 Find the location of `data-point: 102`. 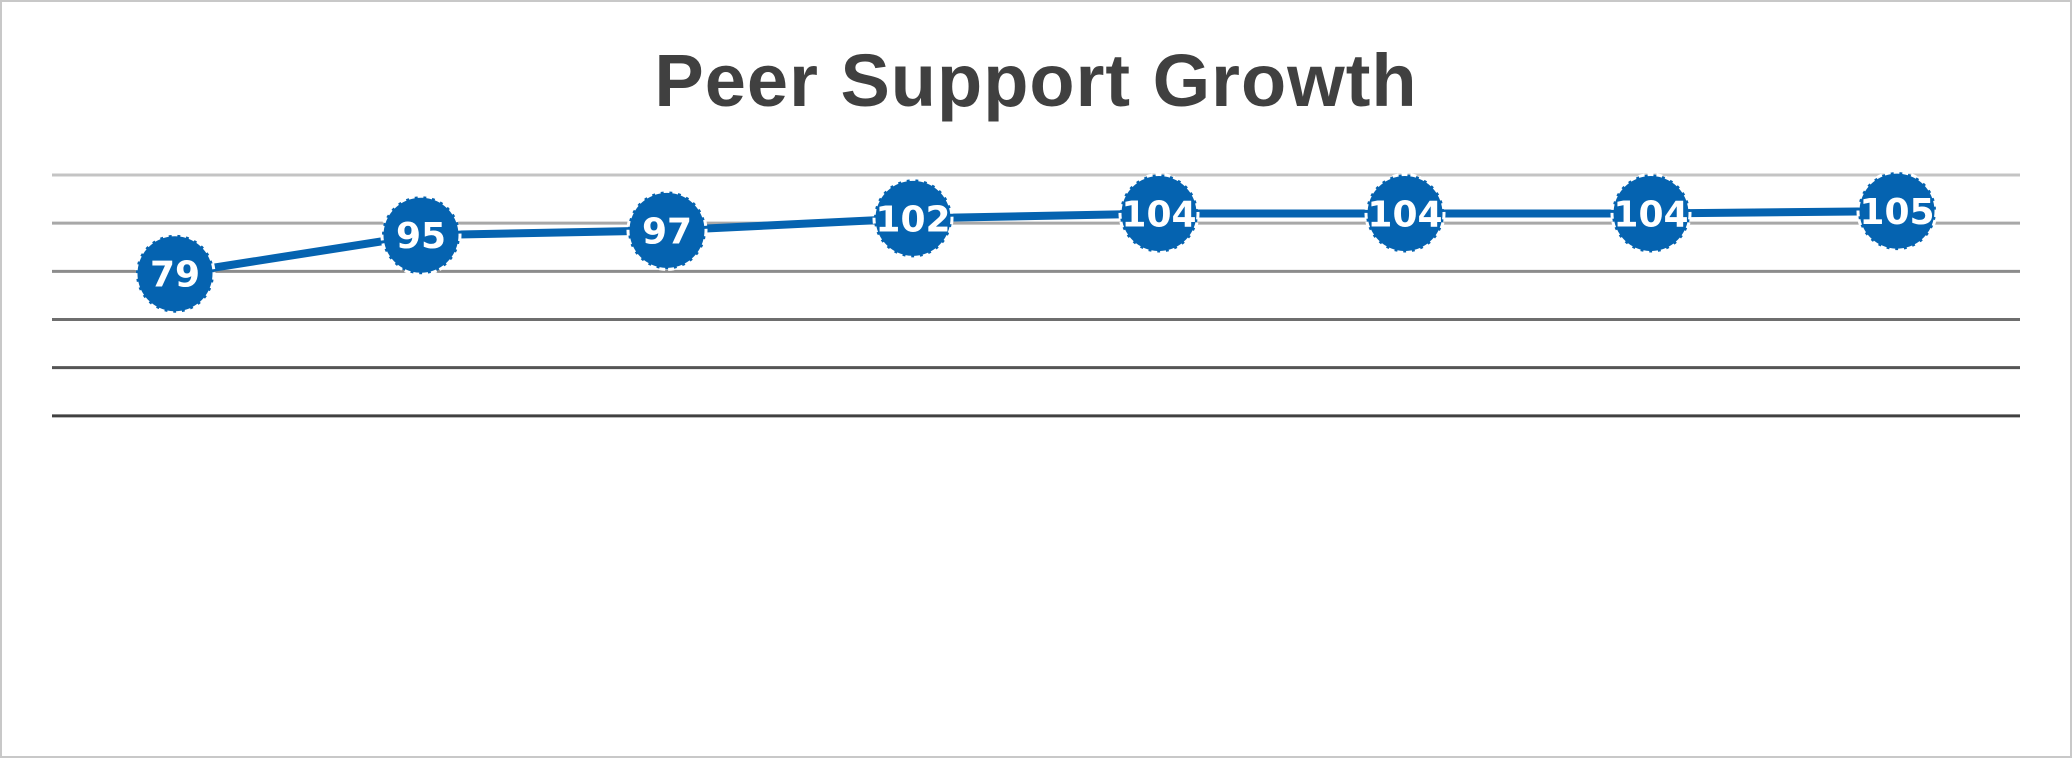

data-point: 102 is located at coordinates (913, 218).